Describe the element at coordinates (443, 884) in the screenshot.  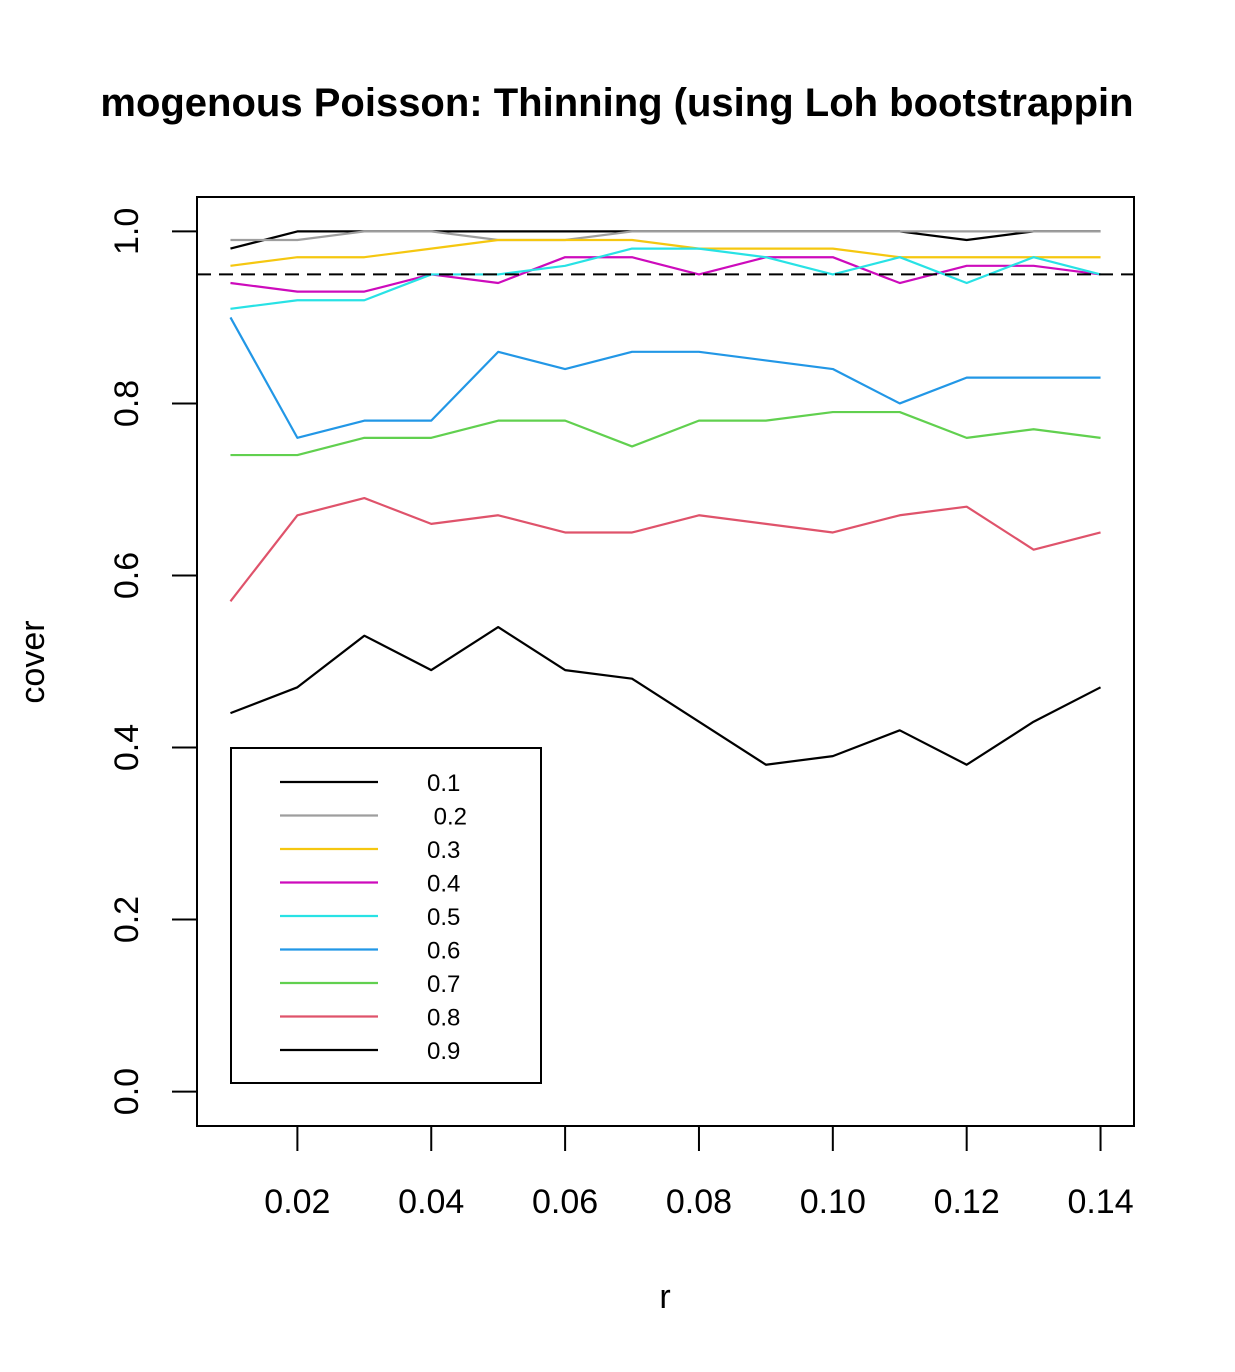
I see `legend-label: 0.4` at that location.